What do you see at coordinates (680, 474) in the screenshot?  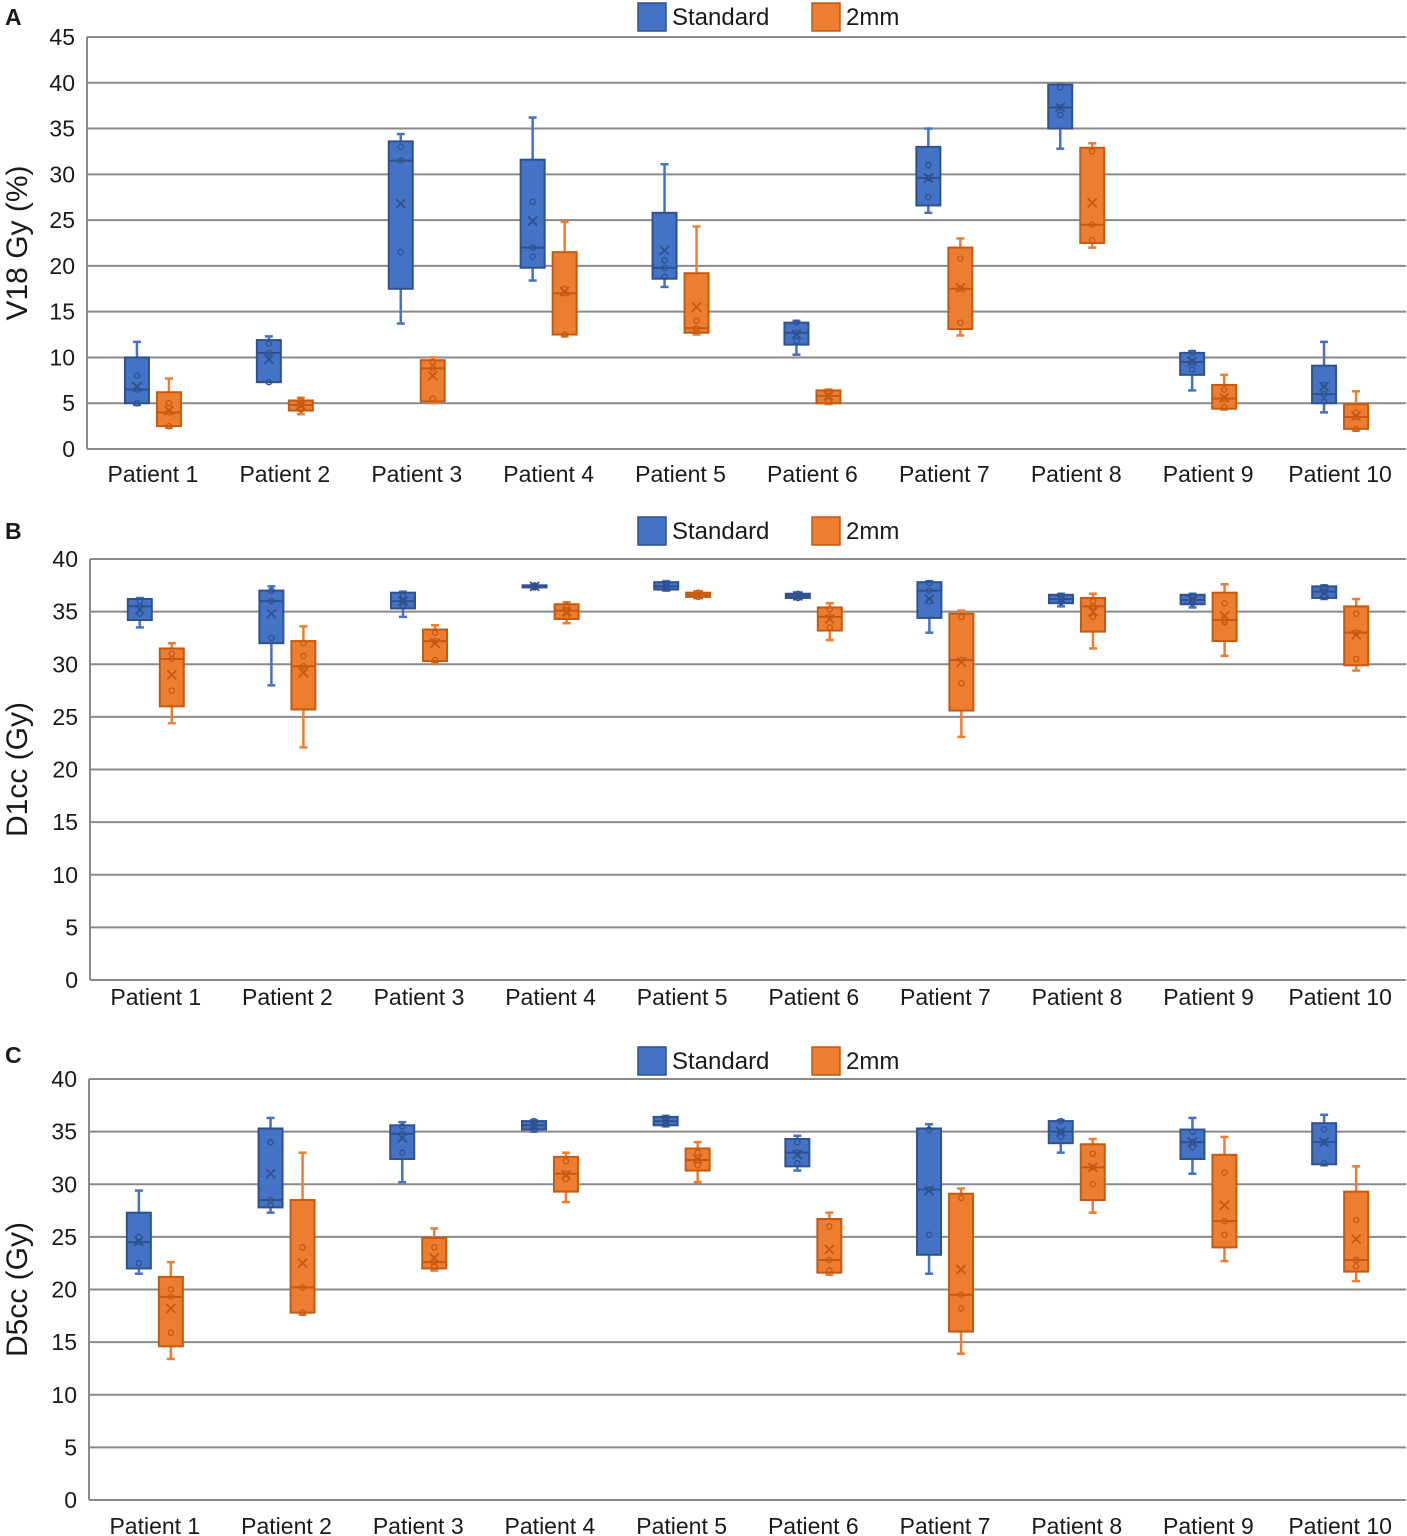 I see `x-tick-label: Patient 5` at bounding box center [680, 474].